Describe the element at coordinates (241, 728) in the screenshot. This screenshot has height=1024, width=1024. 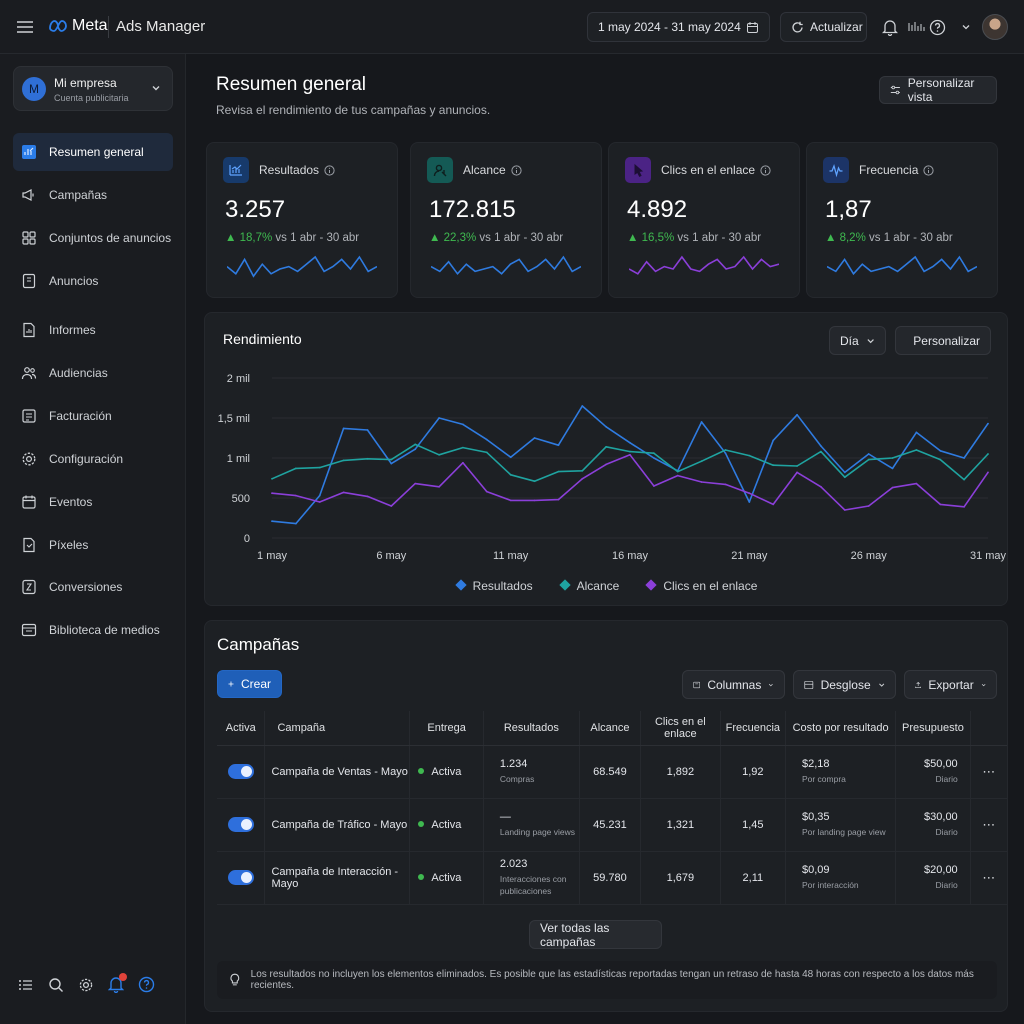
I see `header-active: Activa` at that location.